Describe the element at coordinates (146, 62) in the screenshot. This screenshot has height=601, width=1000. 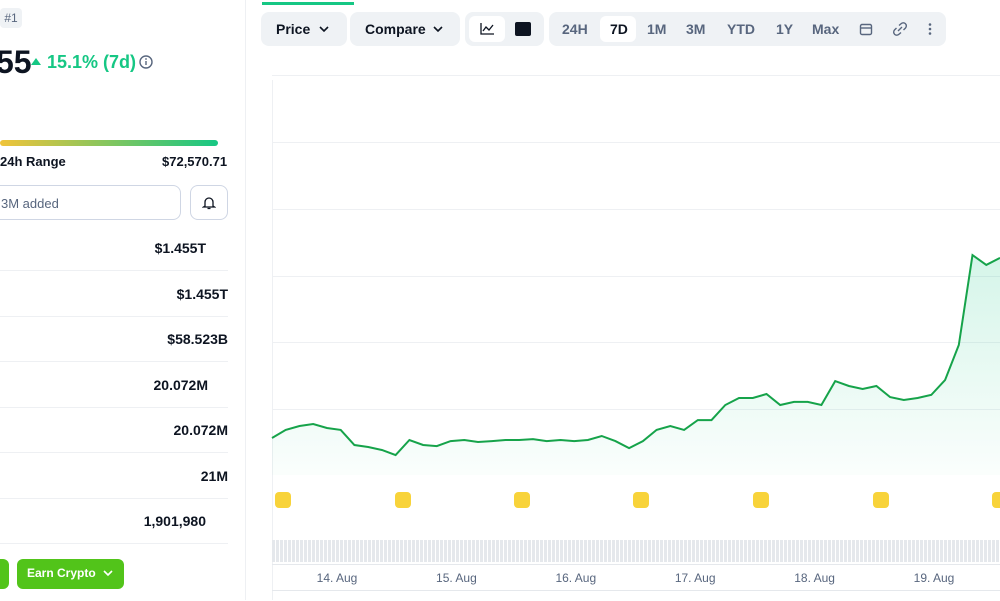
I see `info-icon` at that location.